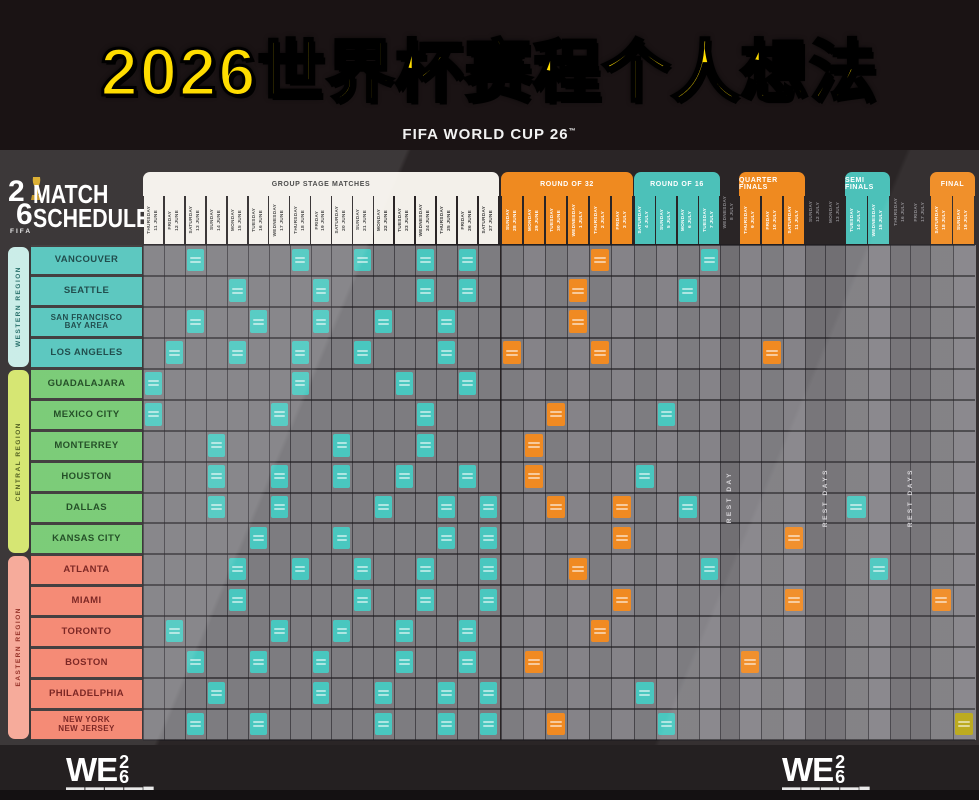  I want to click on region-label: CENTRAL REGION, so click(18, 461).